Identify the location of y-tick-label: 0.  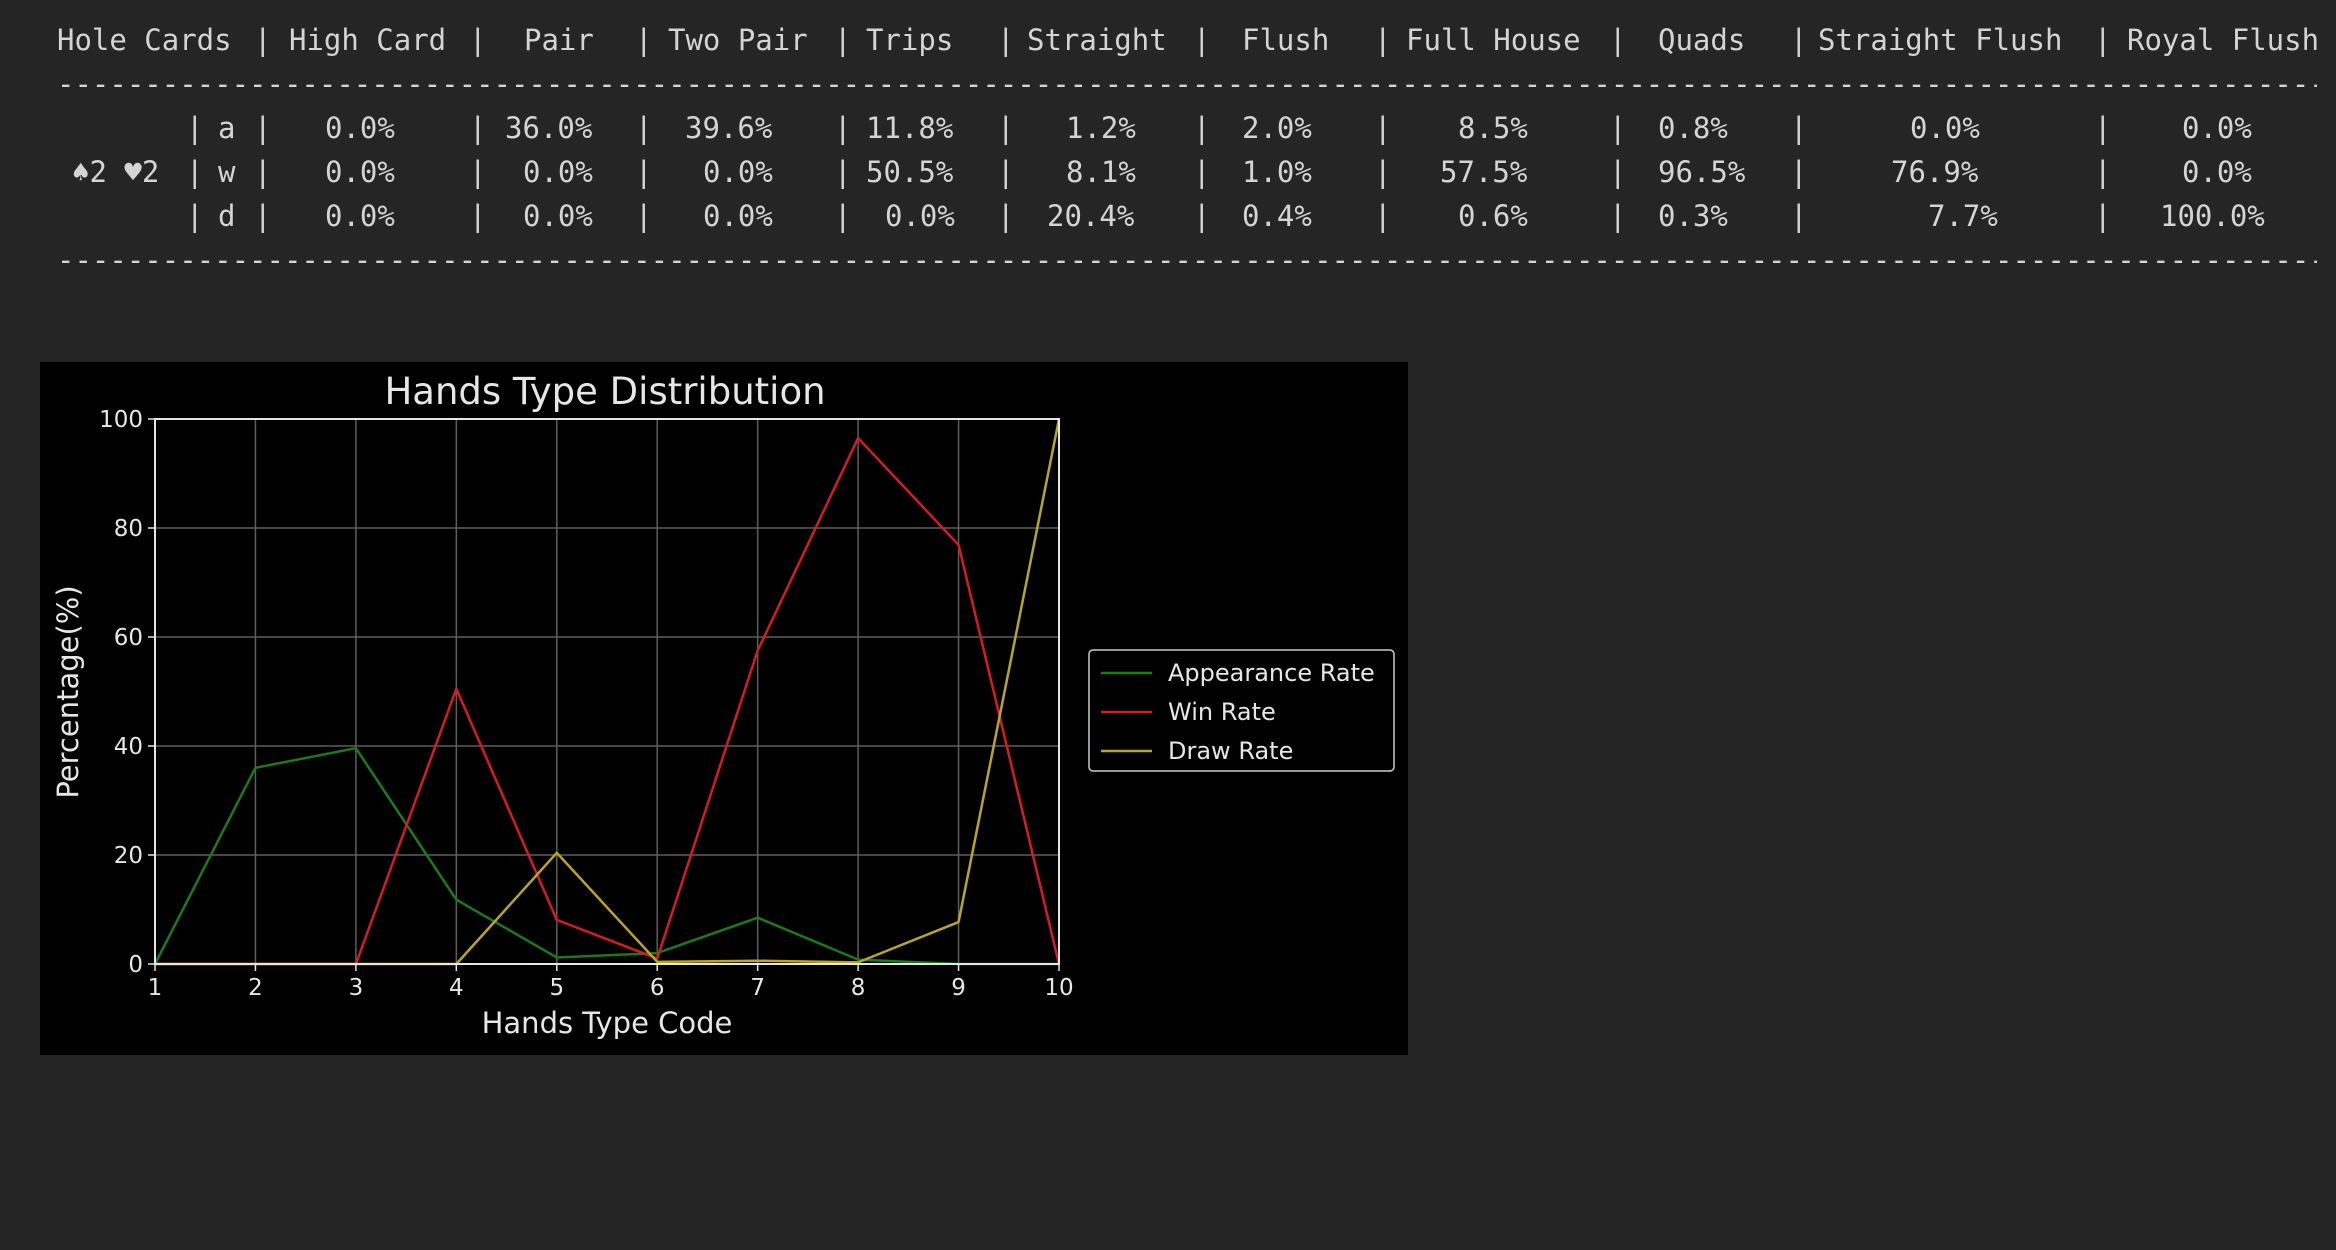
(135, 965).